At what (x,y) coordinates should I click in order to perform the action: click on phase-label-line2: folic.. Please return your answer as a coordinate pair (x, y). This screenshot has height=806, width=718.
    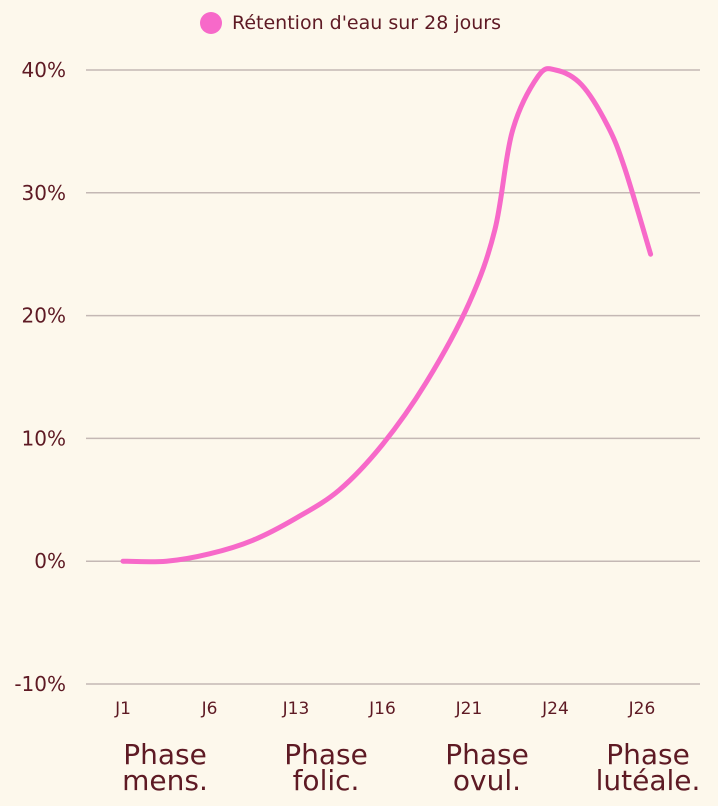
    Looking at the image, I should click on (326, 780).